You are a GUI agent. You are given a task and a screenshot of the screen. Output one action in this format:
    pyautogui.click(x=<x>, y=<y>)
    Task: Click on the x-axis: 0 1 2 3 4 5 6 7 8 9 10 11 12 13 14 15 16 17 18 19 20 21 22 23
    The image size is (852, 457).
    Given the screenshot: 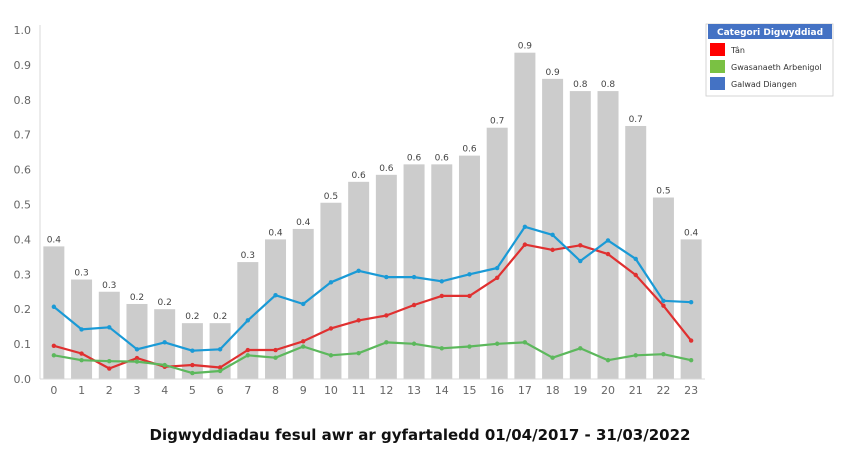 What is the action you would take?
    pyautogui.click(x=372, y=387)
    